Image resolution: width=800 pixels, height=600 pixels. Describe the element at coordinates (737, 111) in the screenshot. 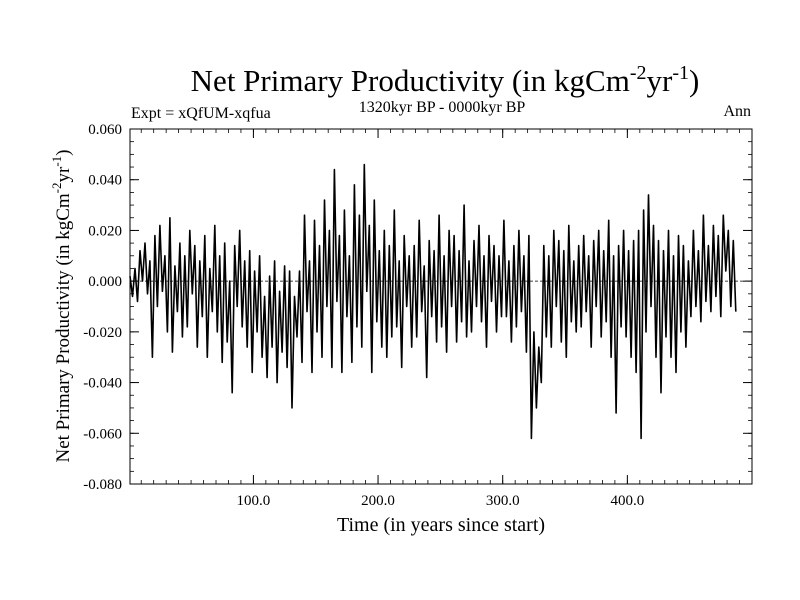

I see `subtitle-season: Ann` at that location.